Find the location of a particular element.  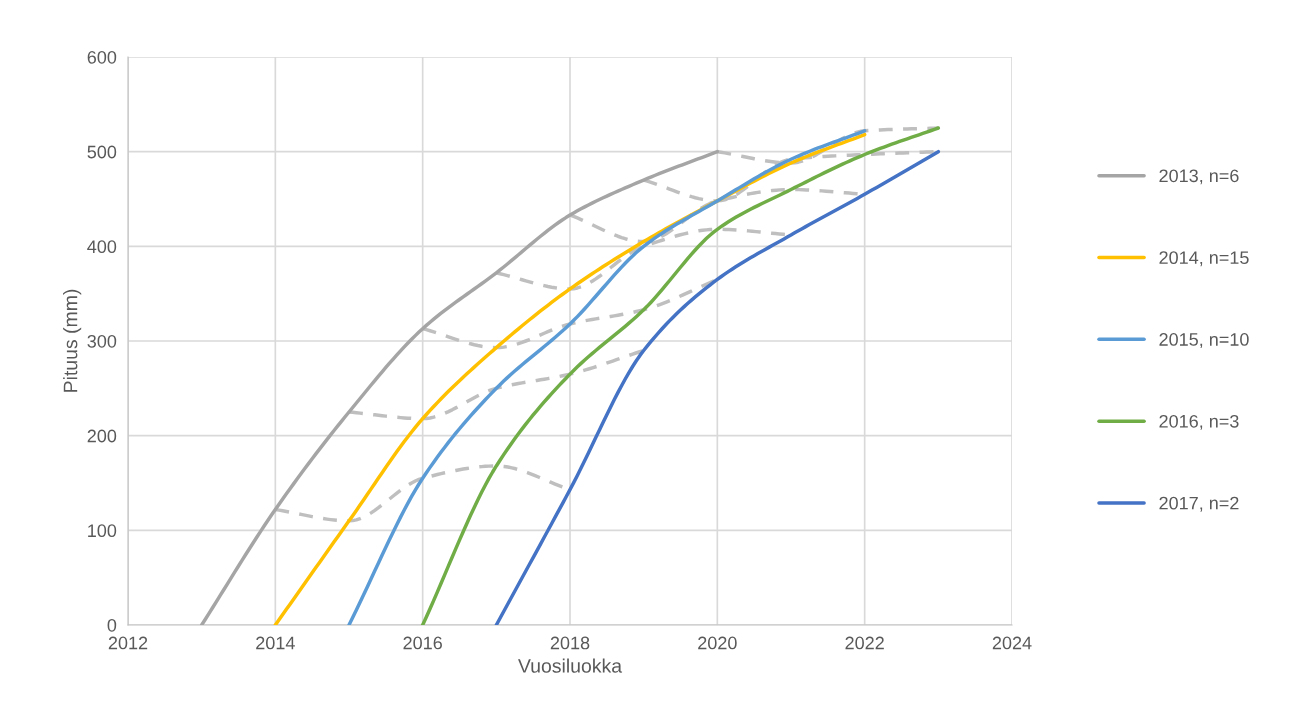

y-tick-label: 0 is located at coordinates (112, 625).